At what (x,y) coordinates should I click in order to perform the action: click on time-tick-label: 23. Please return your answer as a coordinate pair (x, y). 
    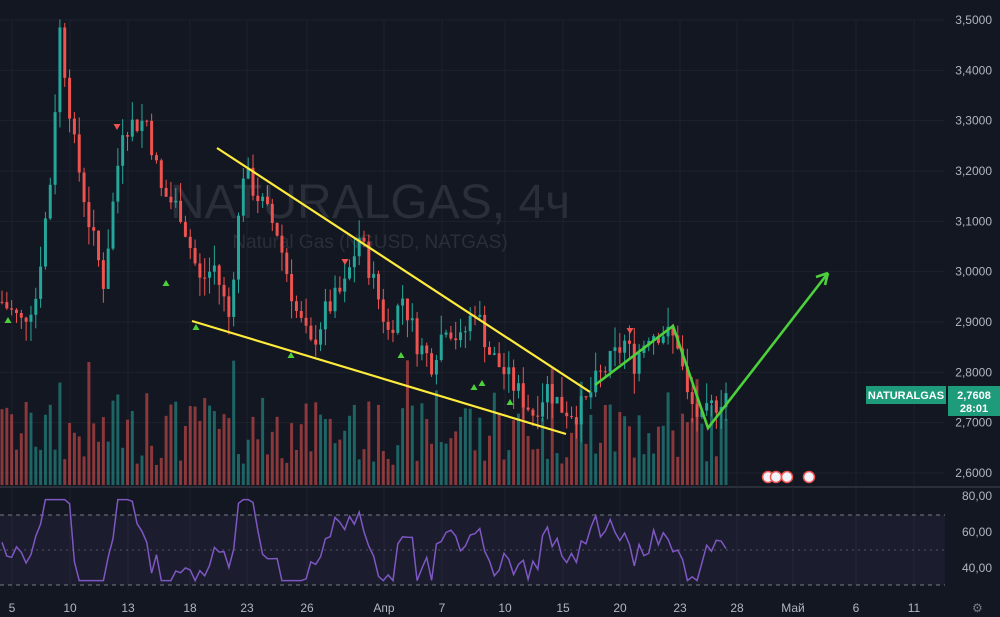
    Looking at the image, I should click on (680, 608).